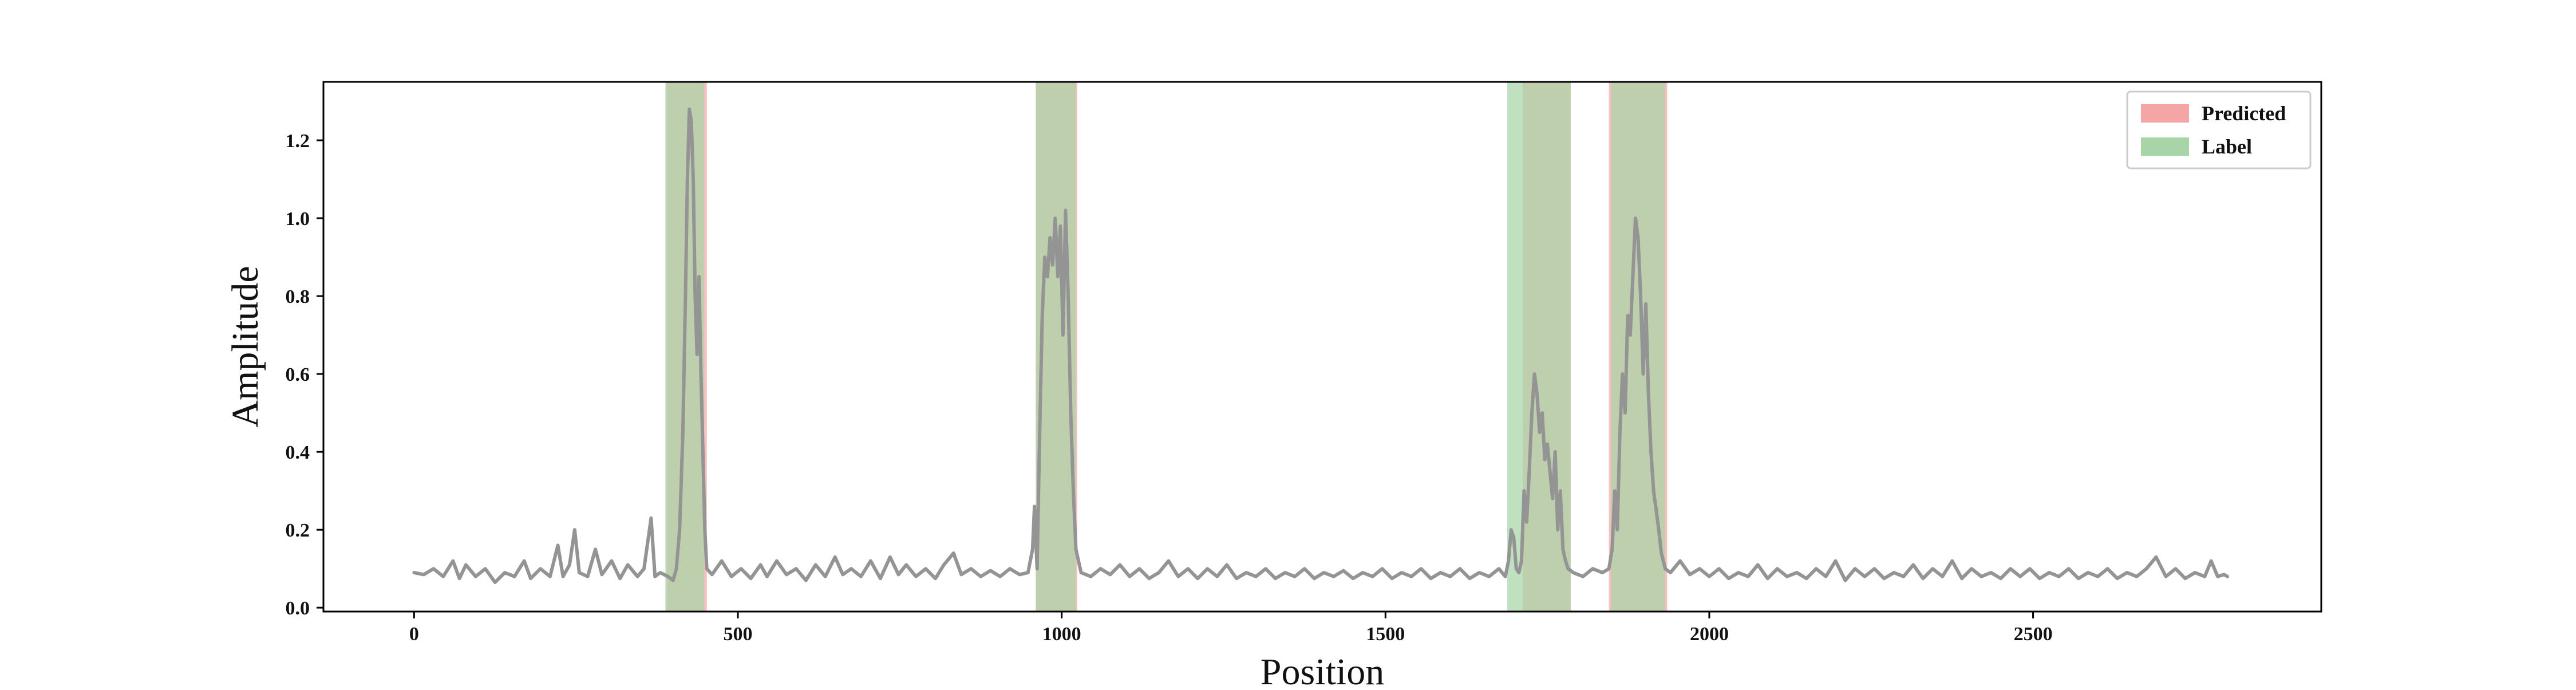 Image resolution: width=2576 pixels, height=690 pixels. What do you see at coordinates (298, 374) in the screenshot?
I see `y-tick-label: 0.6` at bounding box center [298, 374].